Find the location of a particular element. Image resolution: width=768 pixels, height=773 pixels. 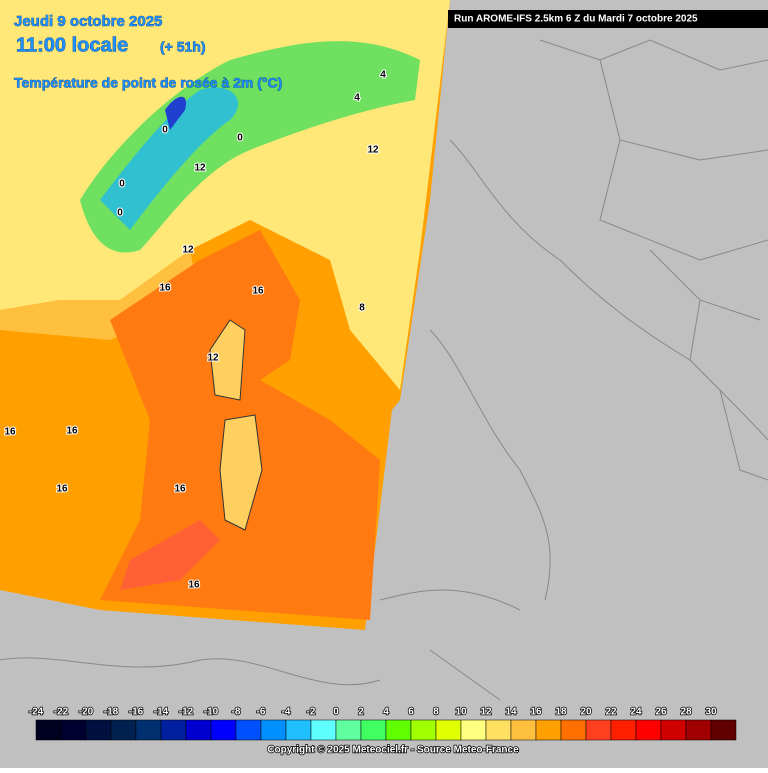

legend-tick-label: -8 is located at coordinates (236, 712).